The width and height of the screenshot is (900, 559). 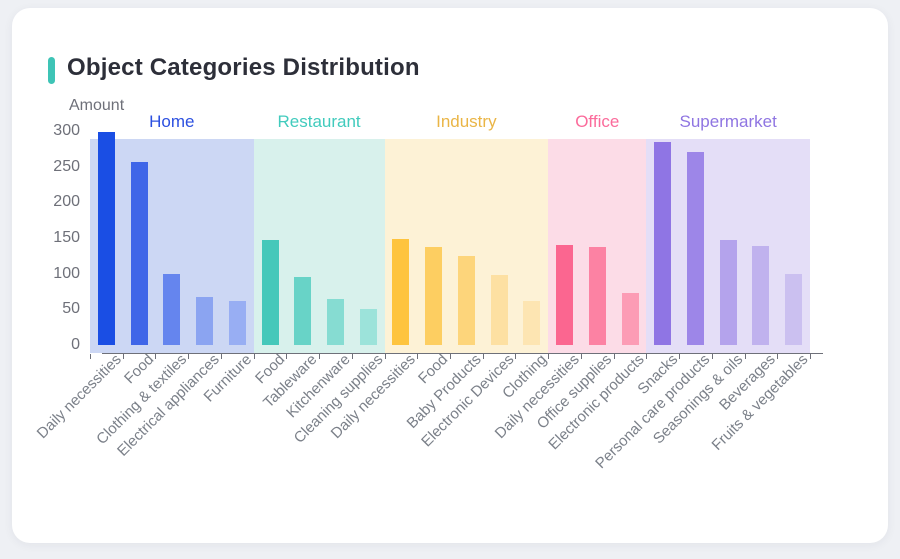 I want to click on bar-electrical-appliances, so click(x=205, y=321).